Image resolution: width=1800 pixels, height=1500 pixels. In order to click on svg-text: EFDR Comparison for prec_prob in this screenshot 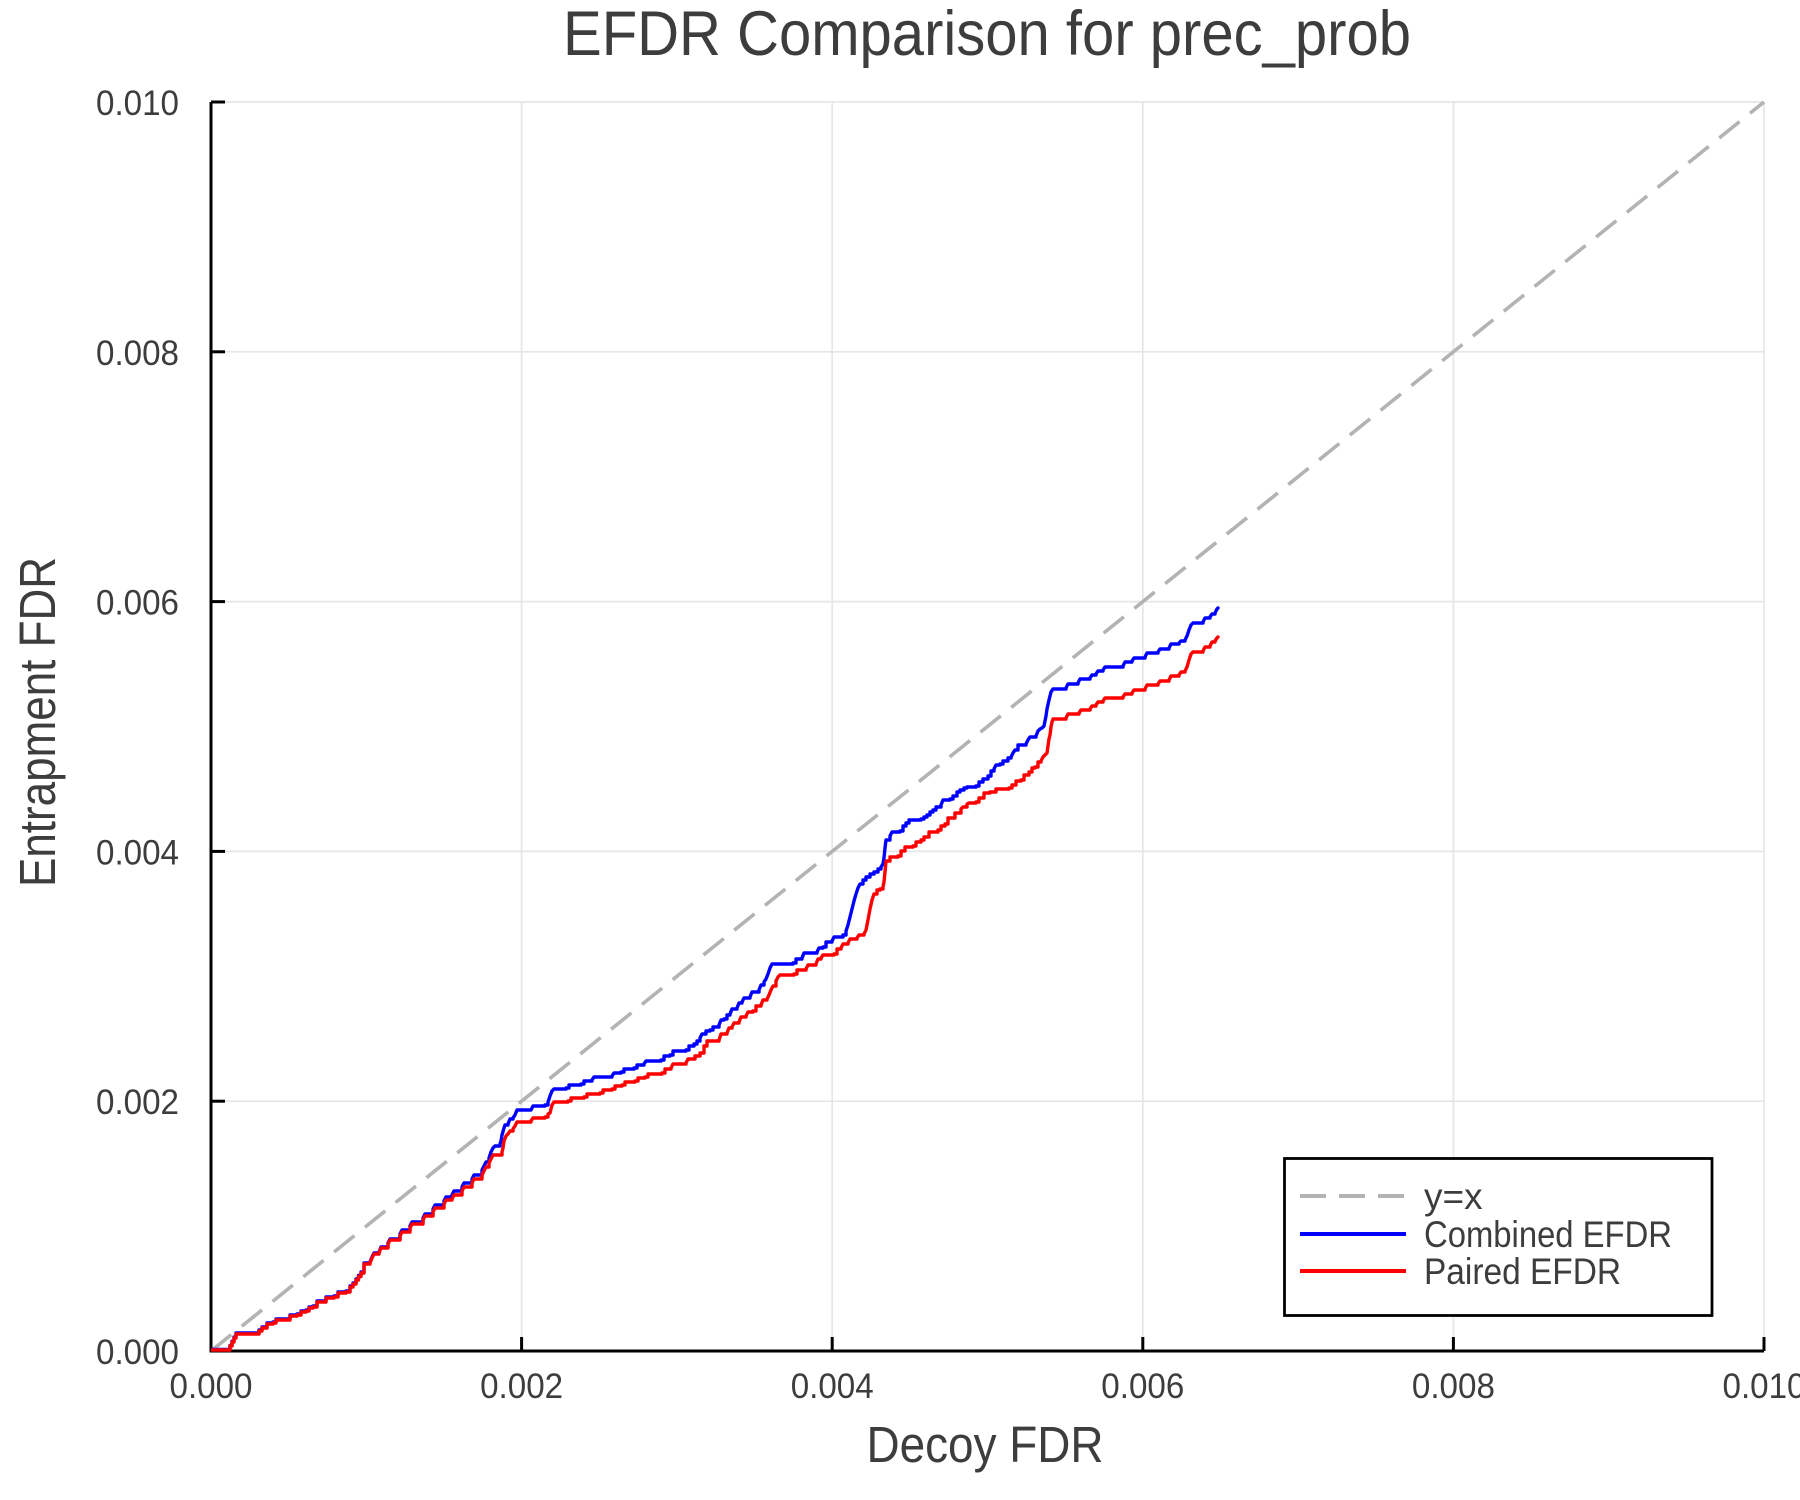, I will do `click(987, 34)`.